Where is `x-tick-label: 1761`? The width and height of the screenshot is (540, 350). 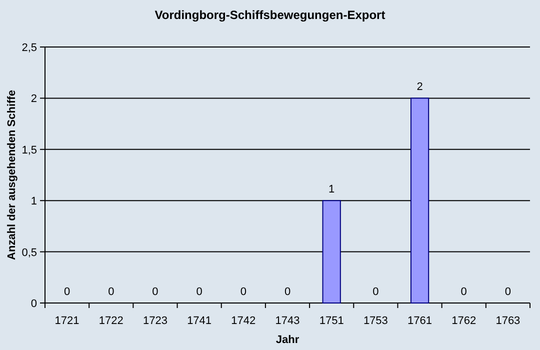
x-tick-label: 1761 is located at coordinates (420, 321).